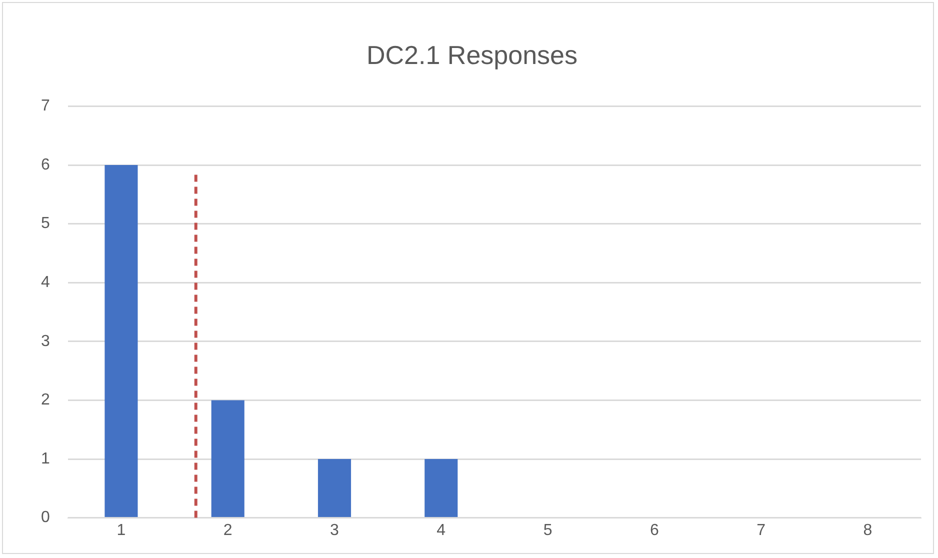  I want to click on y-tick-label: 3, so click(45, 341).